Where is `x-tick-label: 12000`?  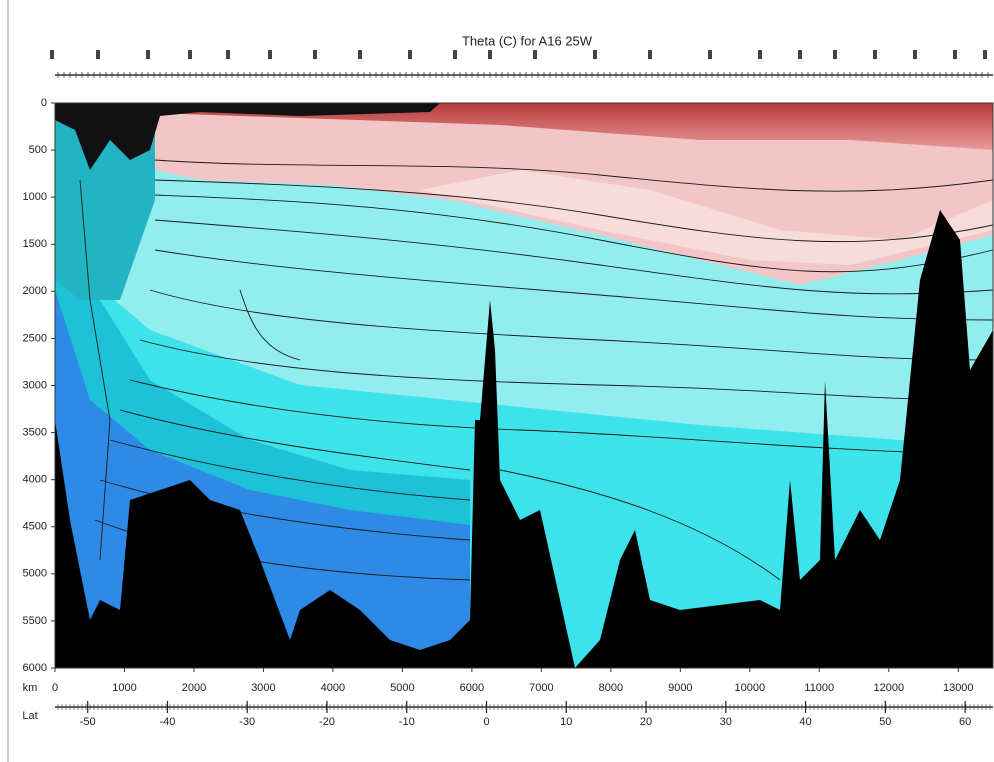
x-tick-label: 12000 is located at coordinates (888, 688).